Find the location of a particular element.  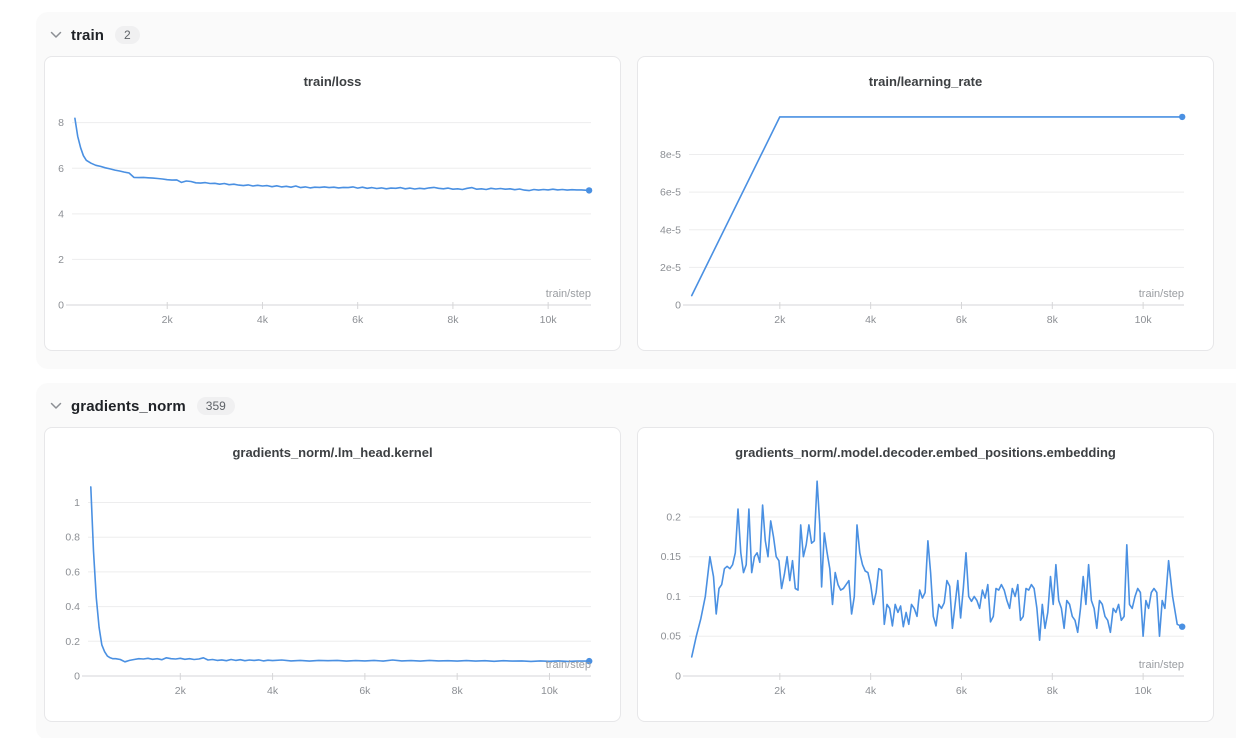

chart-title: train/learning_rate is located at coordinates (925, 81).